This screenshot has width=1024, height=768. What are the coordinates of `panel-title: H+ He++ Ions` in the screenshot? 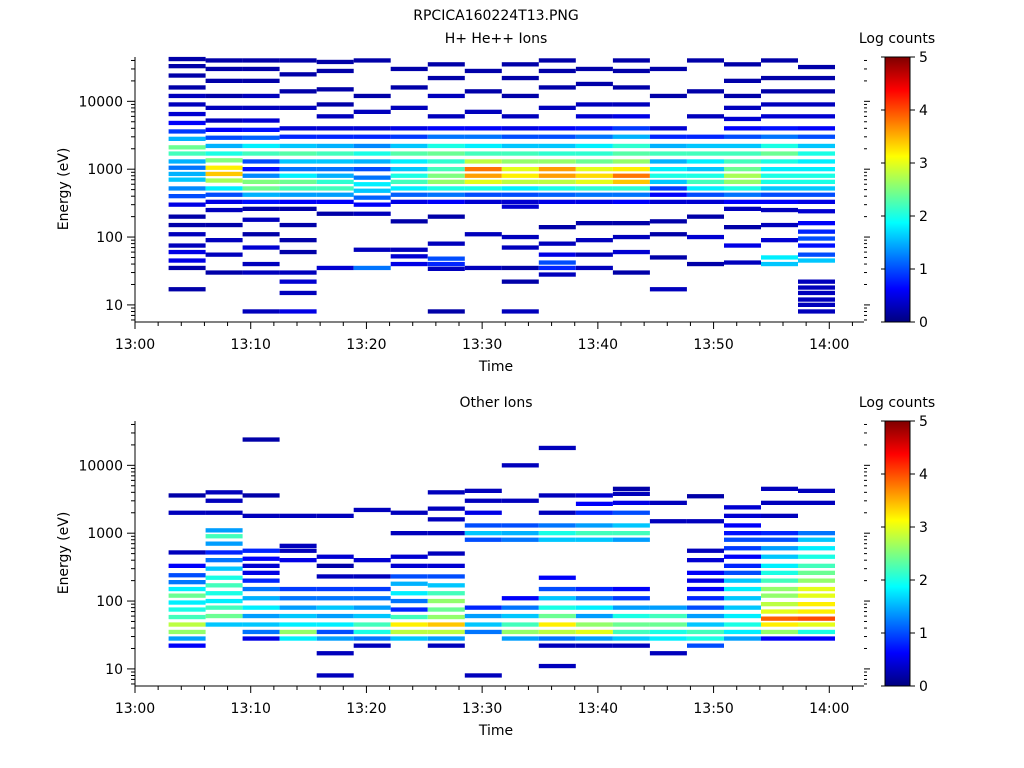 It's located at (496, 39).